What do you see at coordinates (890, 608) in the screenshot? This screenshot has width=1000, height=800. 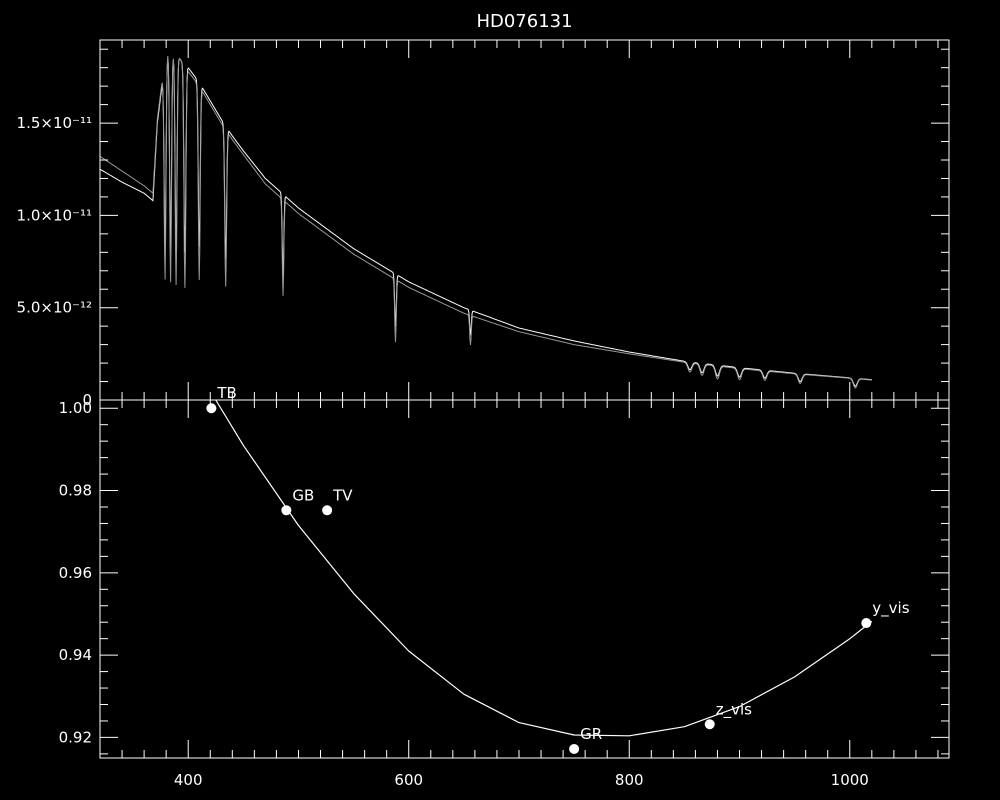 I see `point-label-y_vis: y_vis` at bounding box center [890, 608].